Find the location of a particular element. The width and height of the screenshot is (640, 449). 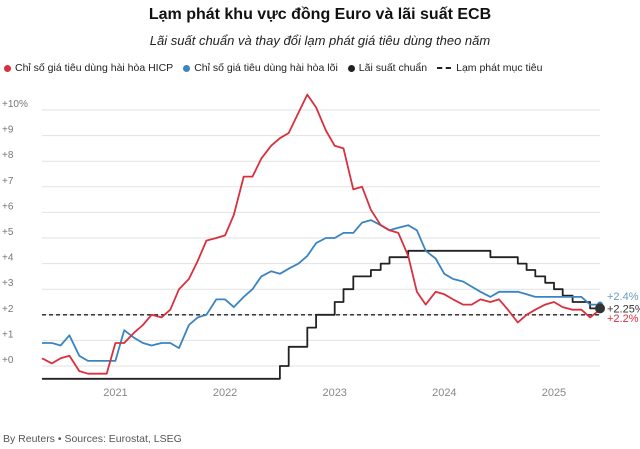

y-tick-label: +2 is located at coordinates (8, 309).